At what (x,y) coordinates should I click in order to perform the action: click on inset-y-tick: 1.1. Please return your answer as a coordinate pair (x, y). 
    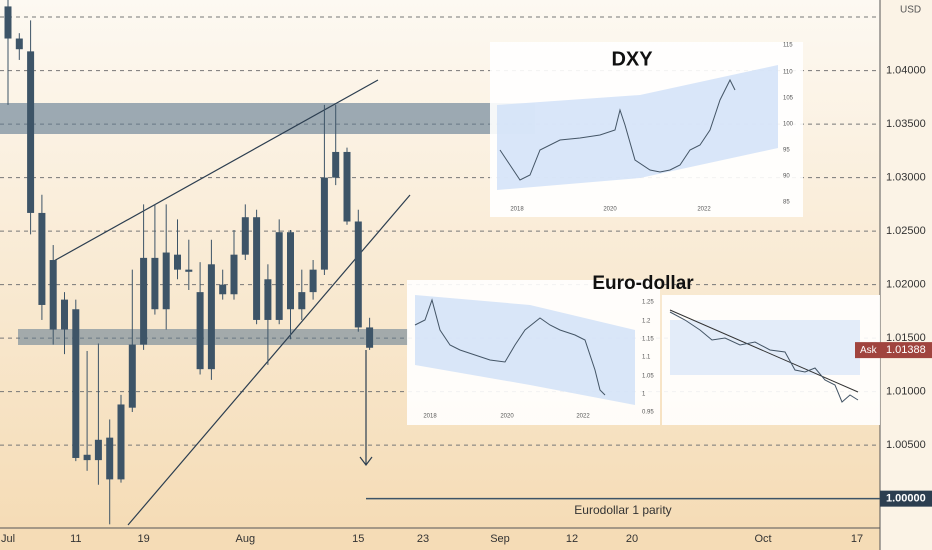
    Looking at the image, I should click on (646, 358).